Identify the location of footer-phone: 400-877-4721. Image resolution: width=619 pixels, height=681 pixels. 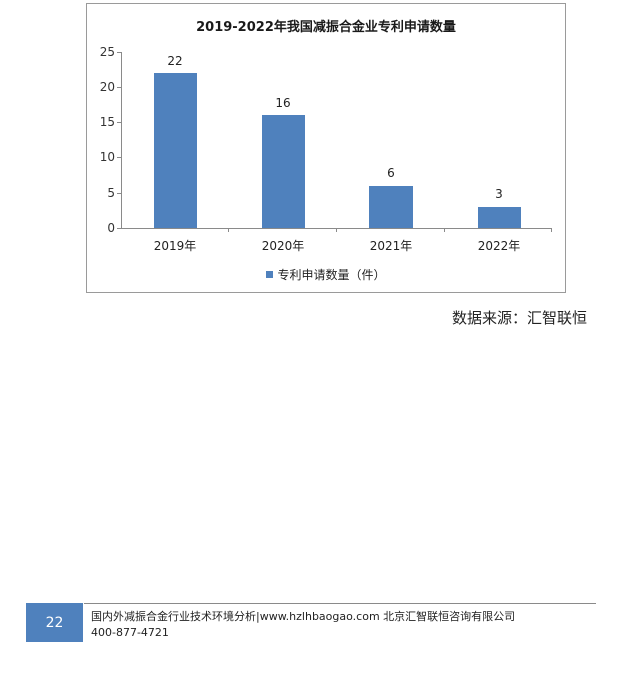
(130, 632).